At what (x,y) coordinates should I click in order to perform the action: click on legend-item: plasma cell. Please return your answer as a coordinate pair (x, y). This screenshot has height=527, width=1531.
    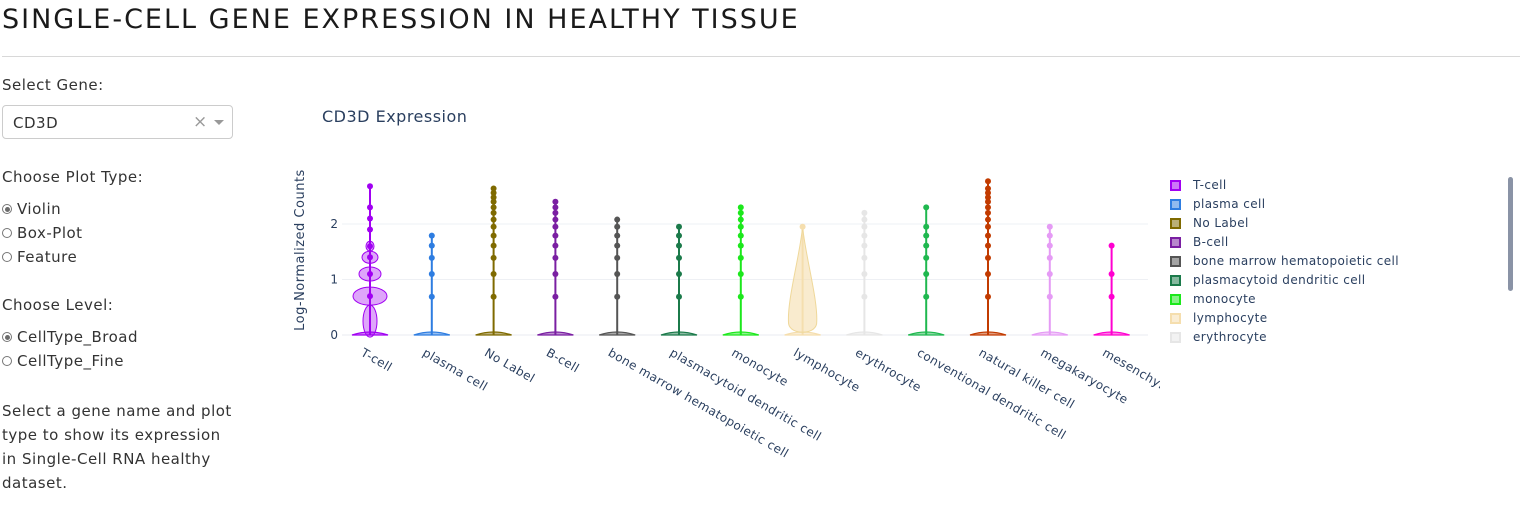
    Looking at the image, I should click on (1217, 204).